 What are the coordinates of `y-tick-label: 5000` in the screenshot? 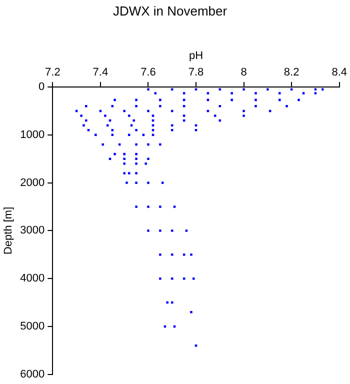 It's located at (32, 326).